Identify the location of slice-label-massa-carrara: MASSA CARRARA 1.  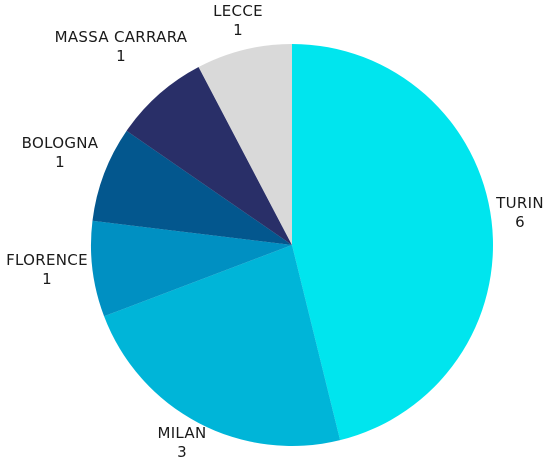
(121, 46).